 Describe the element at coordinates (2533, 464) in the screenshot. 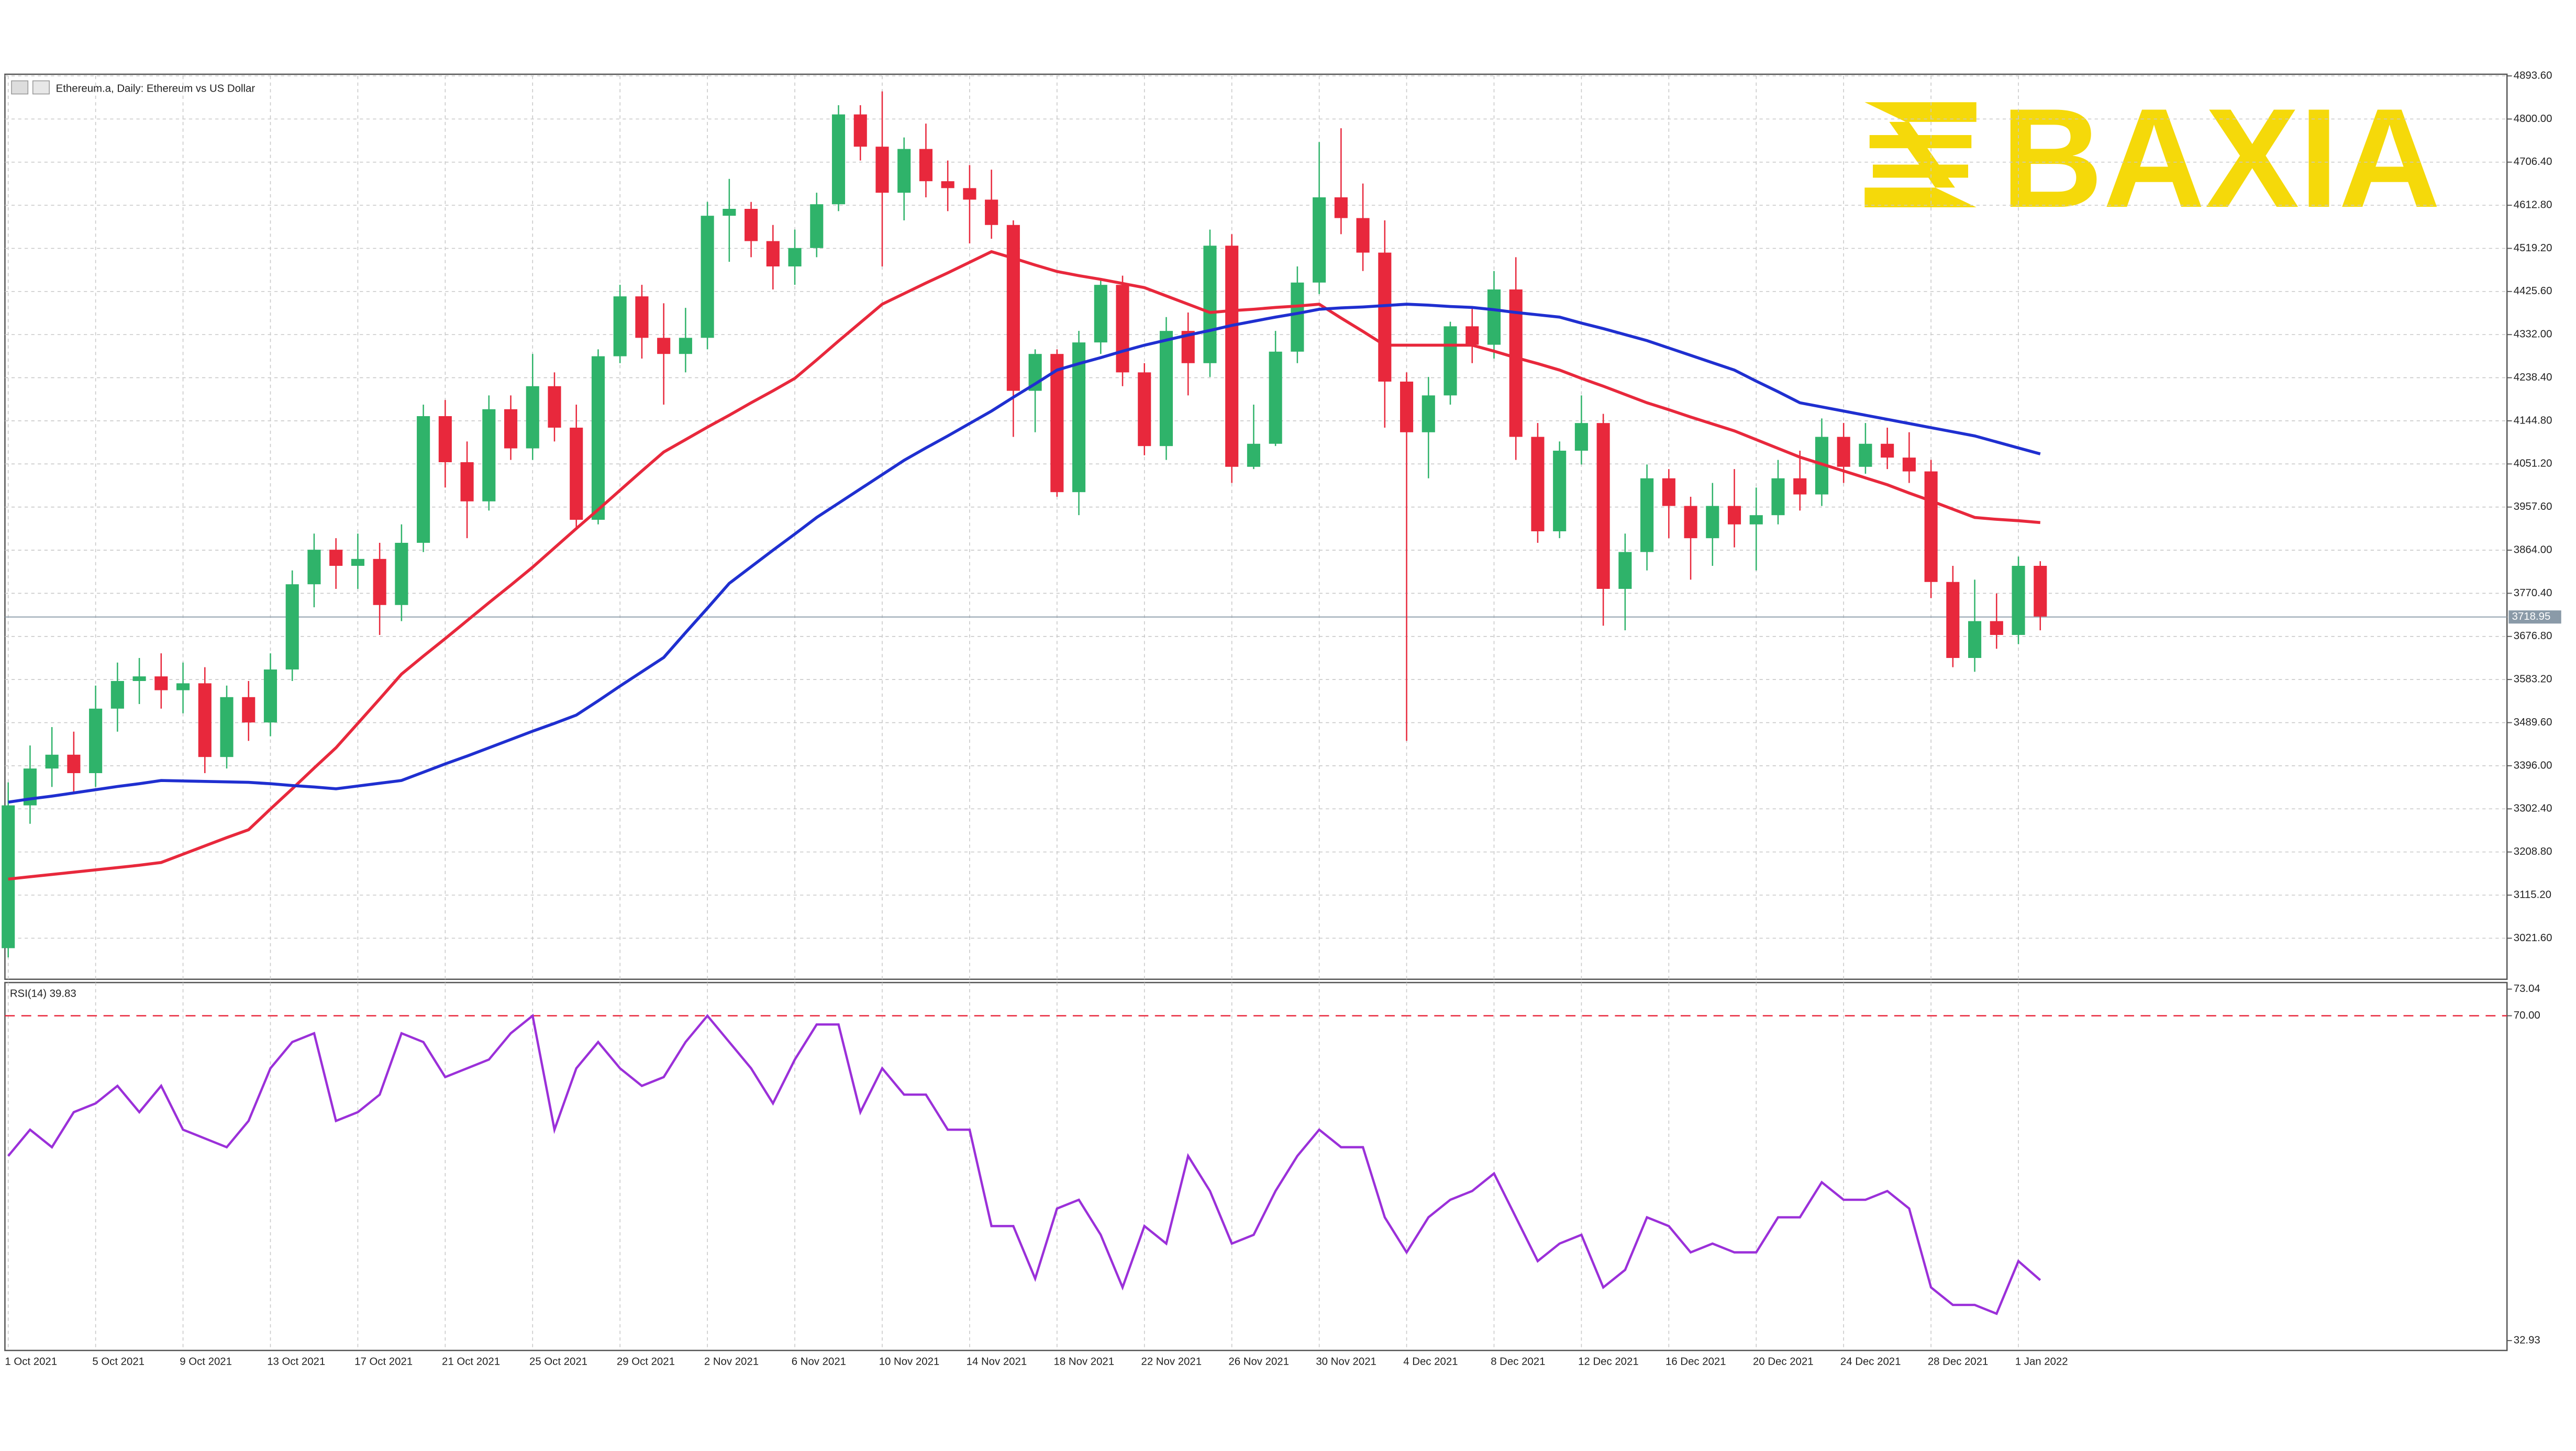

I see `y-tick-label: 4051.20` at that location.